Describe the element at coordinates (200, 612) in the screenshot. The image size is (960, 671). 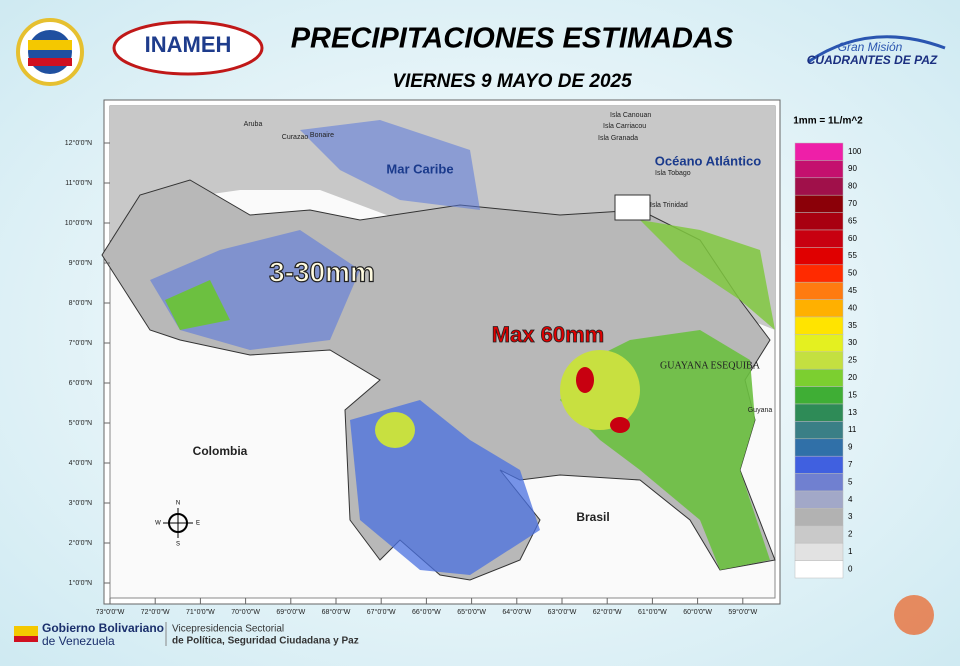
I see `lon-tick-label: 71°0'0"W` at that location.